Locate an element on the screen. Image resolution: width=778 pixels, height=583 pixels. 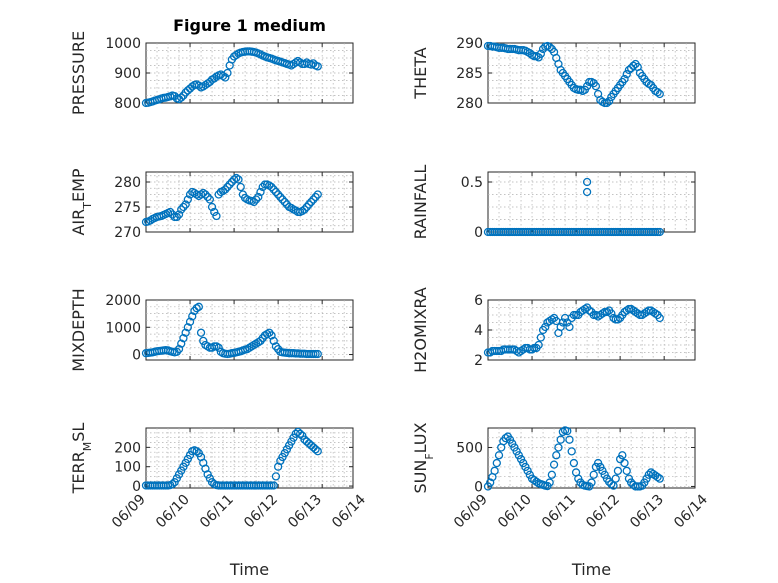
y-tick-label: 100 is located at coordinates (127, 468).